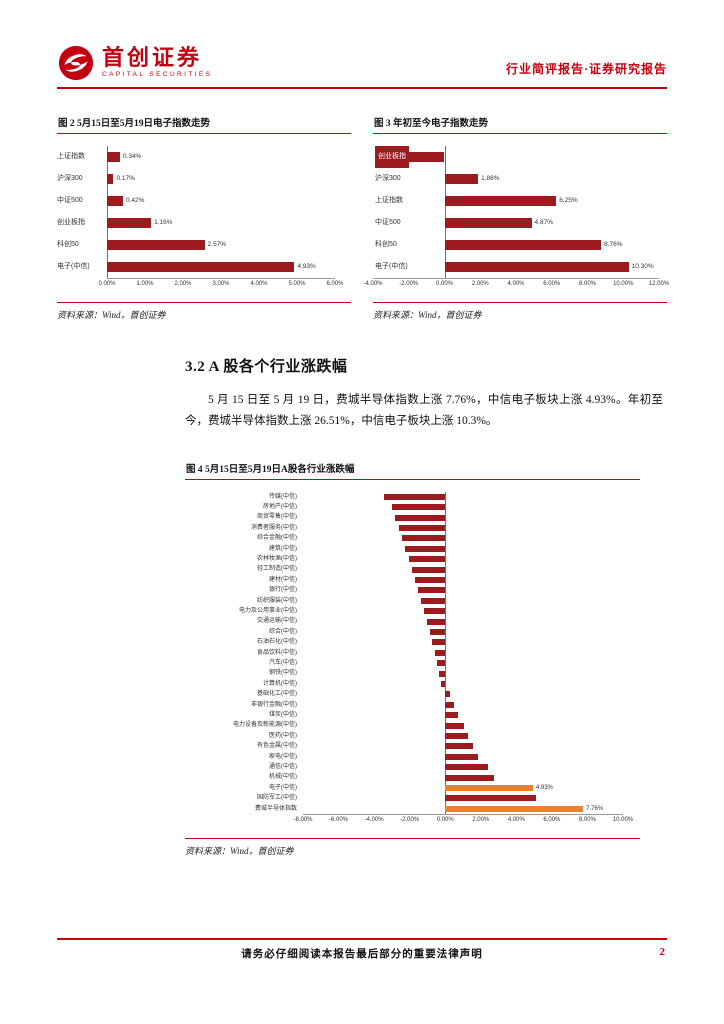 This screenshot has height=1024, width=724. Describe the element at coordinates (339, 819) in the screenshot. I see `x-tick-label: -6.00%` at that location.